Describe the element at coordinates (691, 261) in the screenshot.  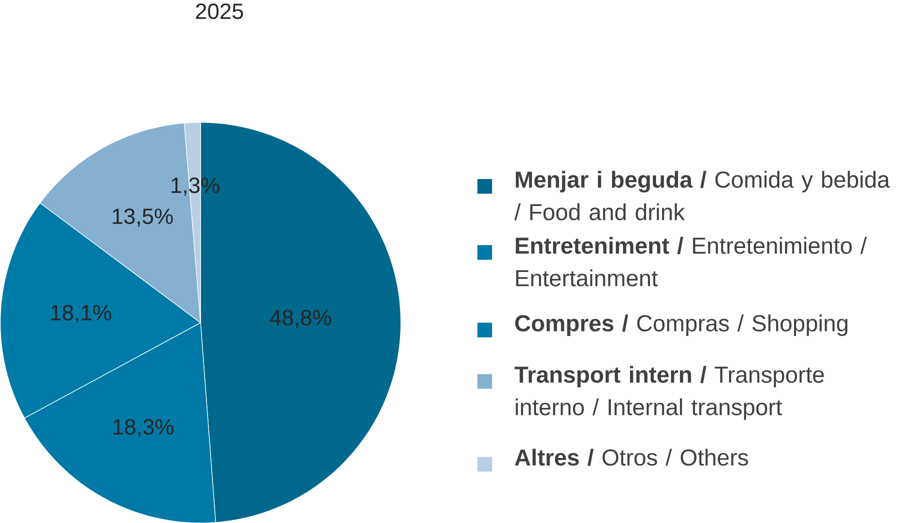
I see `category-label: Entreteniment / Entretenimiento / Entertainment` at that location.